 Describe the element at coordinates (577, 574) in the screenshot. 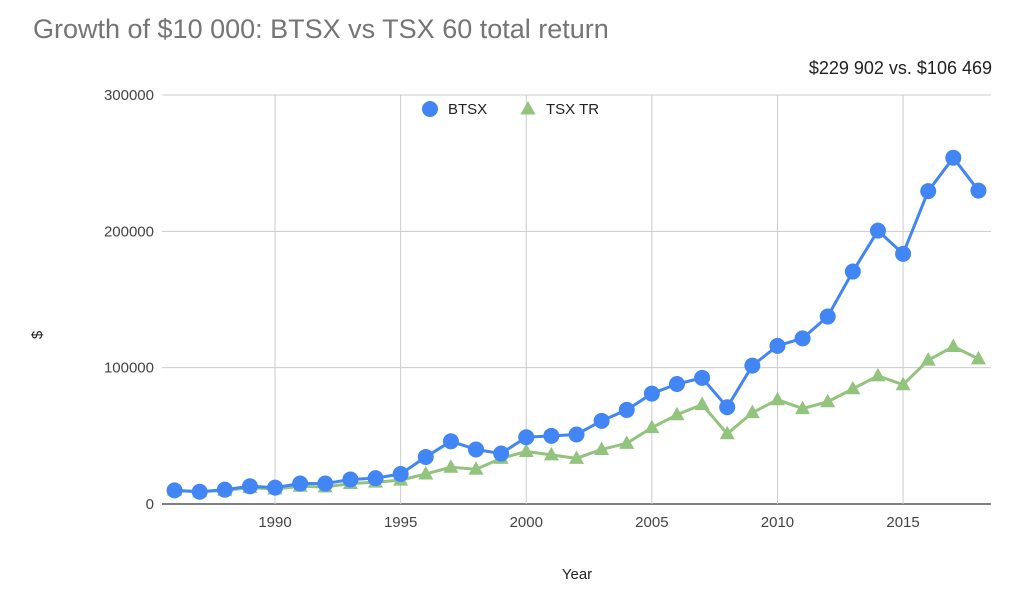

I see `x-axis-title: Year` at that location.